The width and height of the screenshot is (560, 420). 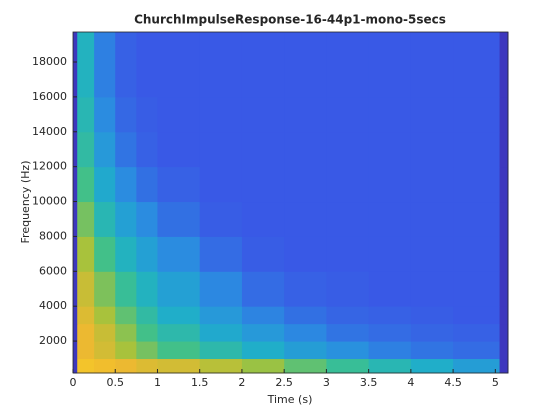 What do you see at coordinates (53, 235) in the screenshot?
I see `y-tick-label: 8000` at bounding box center [53, 235].